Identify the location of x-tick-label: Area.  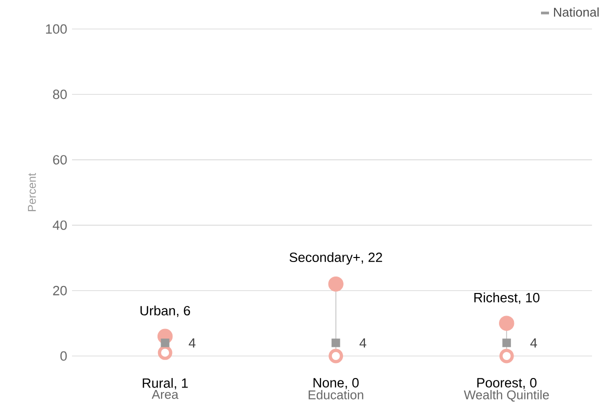
(165, 394).